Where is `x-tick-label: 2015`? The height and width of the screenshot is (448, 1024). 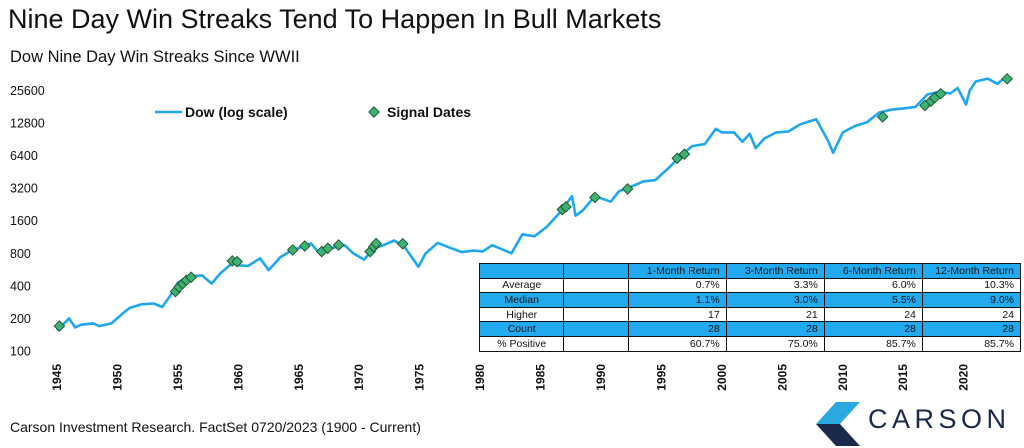
x-tick-label: 2015 is located at coordinates (903, 377).